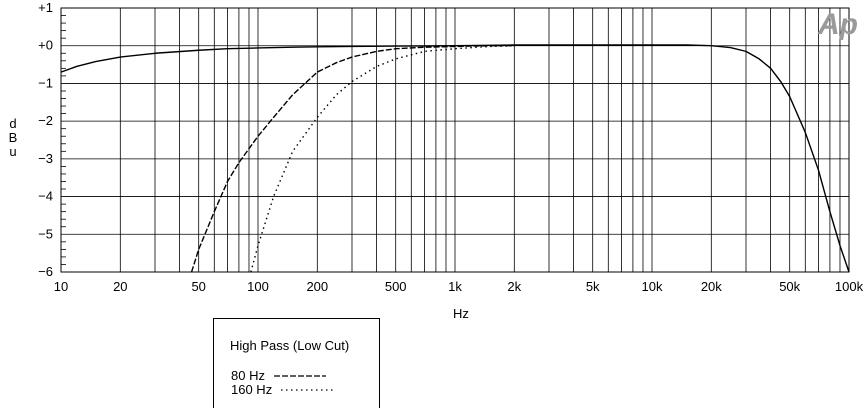 The height and width of the screenshot is (408, 863). I want to click on y-axis-title: dBu, so click(13, 137).